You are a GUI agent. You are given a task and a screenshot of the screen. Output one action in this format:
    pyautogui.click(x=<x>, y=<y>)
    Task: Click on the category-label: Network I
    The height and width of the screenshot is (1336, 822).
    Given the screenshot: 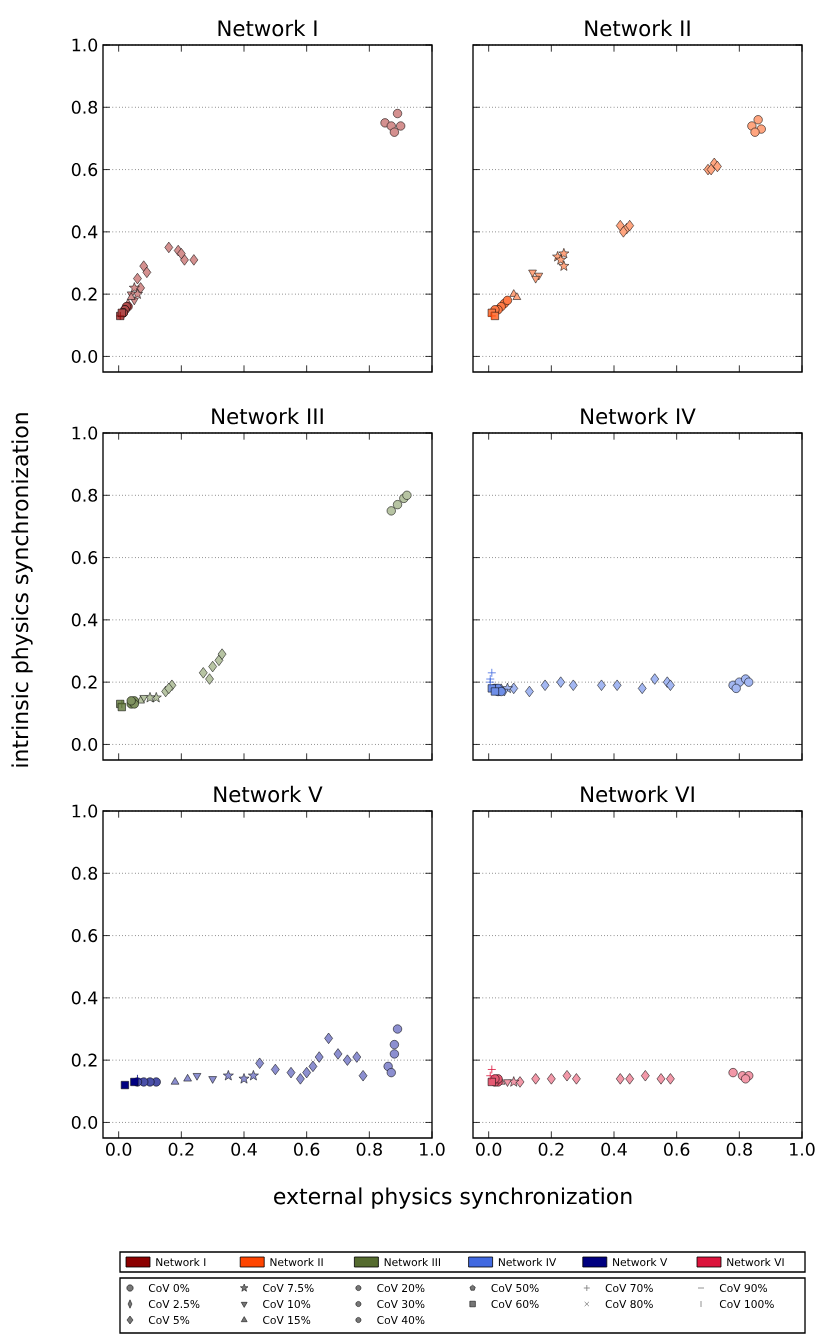 What is the action you would take?
    pyautogui.click(x=181, y=1262)
    